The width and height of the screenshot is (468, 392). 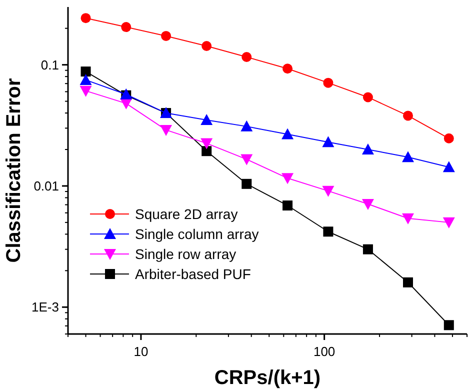 What do you see at coordinates (141, 351) in the screenshot?
I see `x-tick-label: 10` at bounding box center [141, 351].